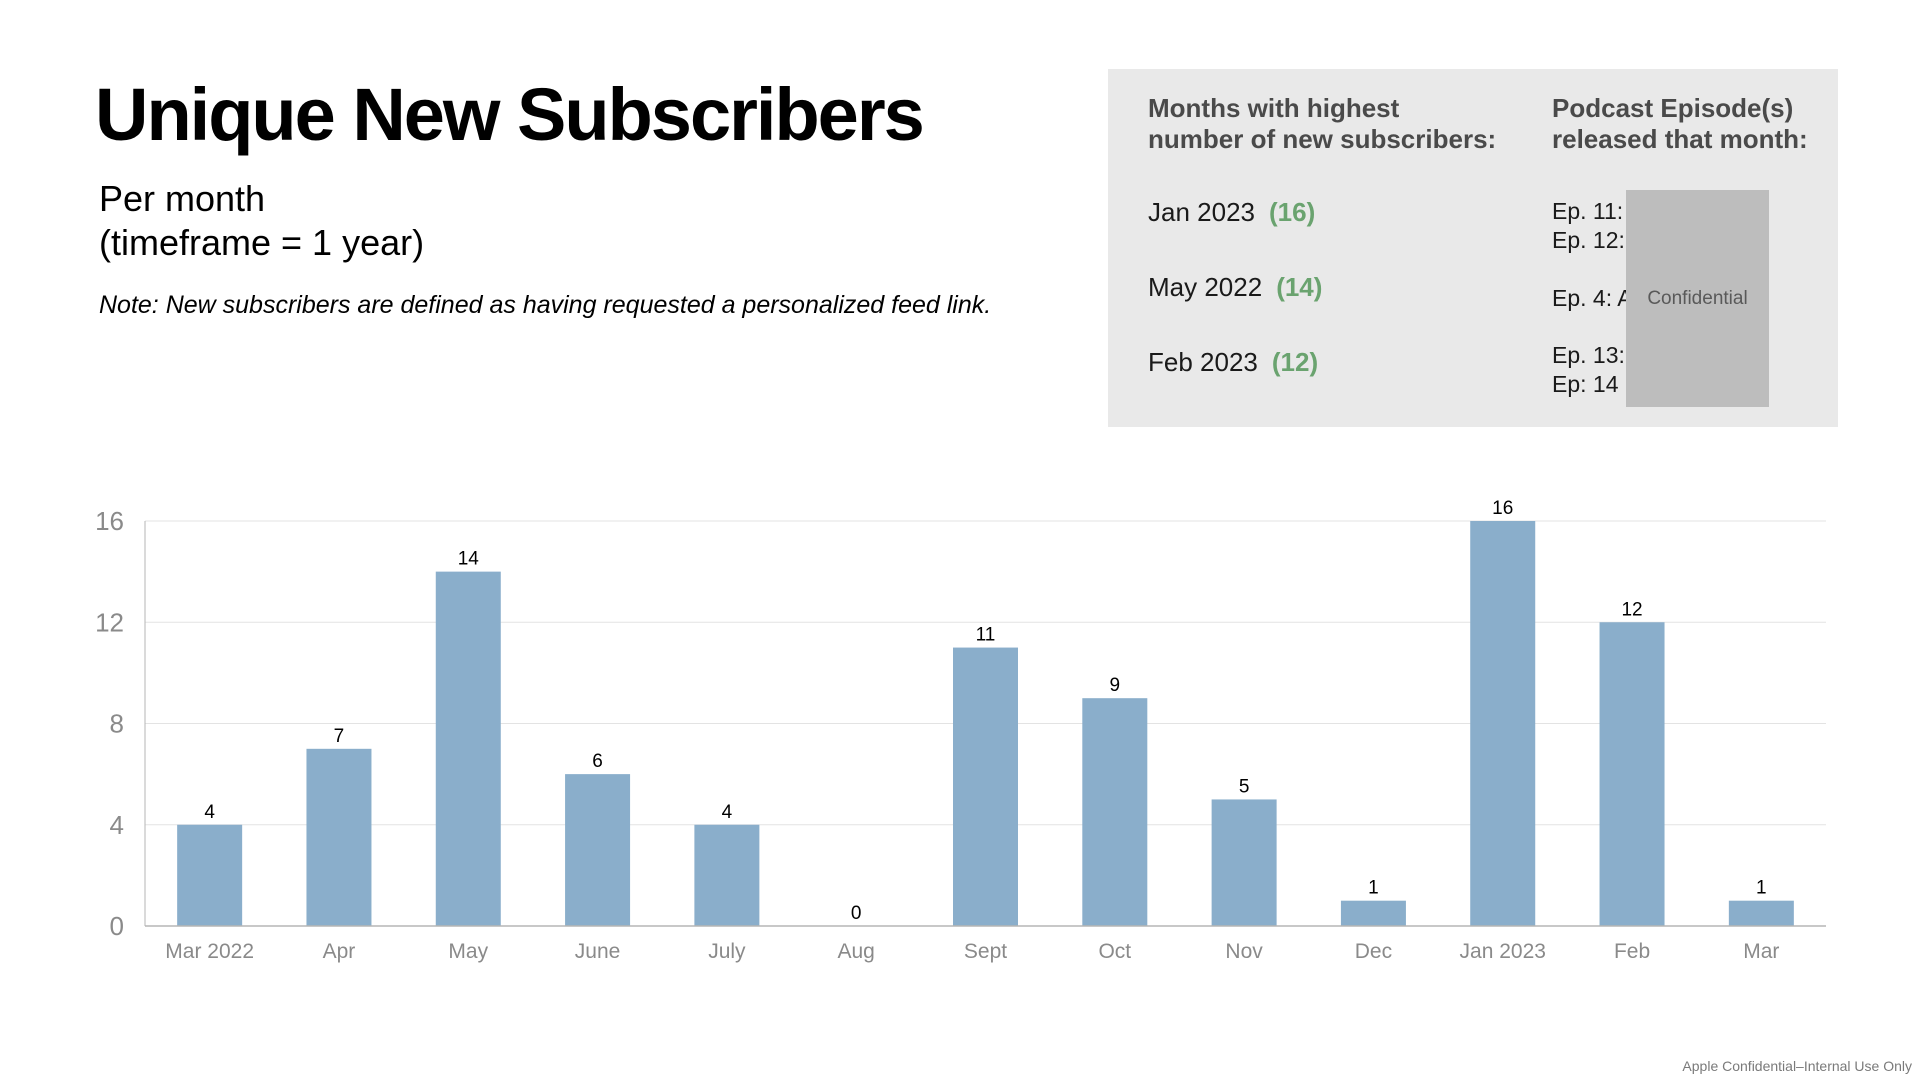  I want to click on bar-value-label: 12, so click(1631, 609).